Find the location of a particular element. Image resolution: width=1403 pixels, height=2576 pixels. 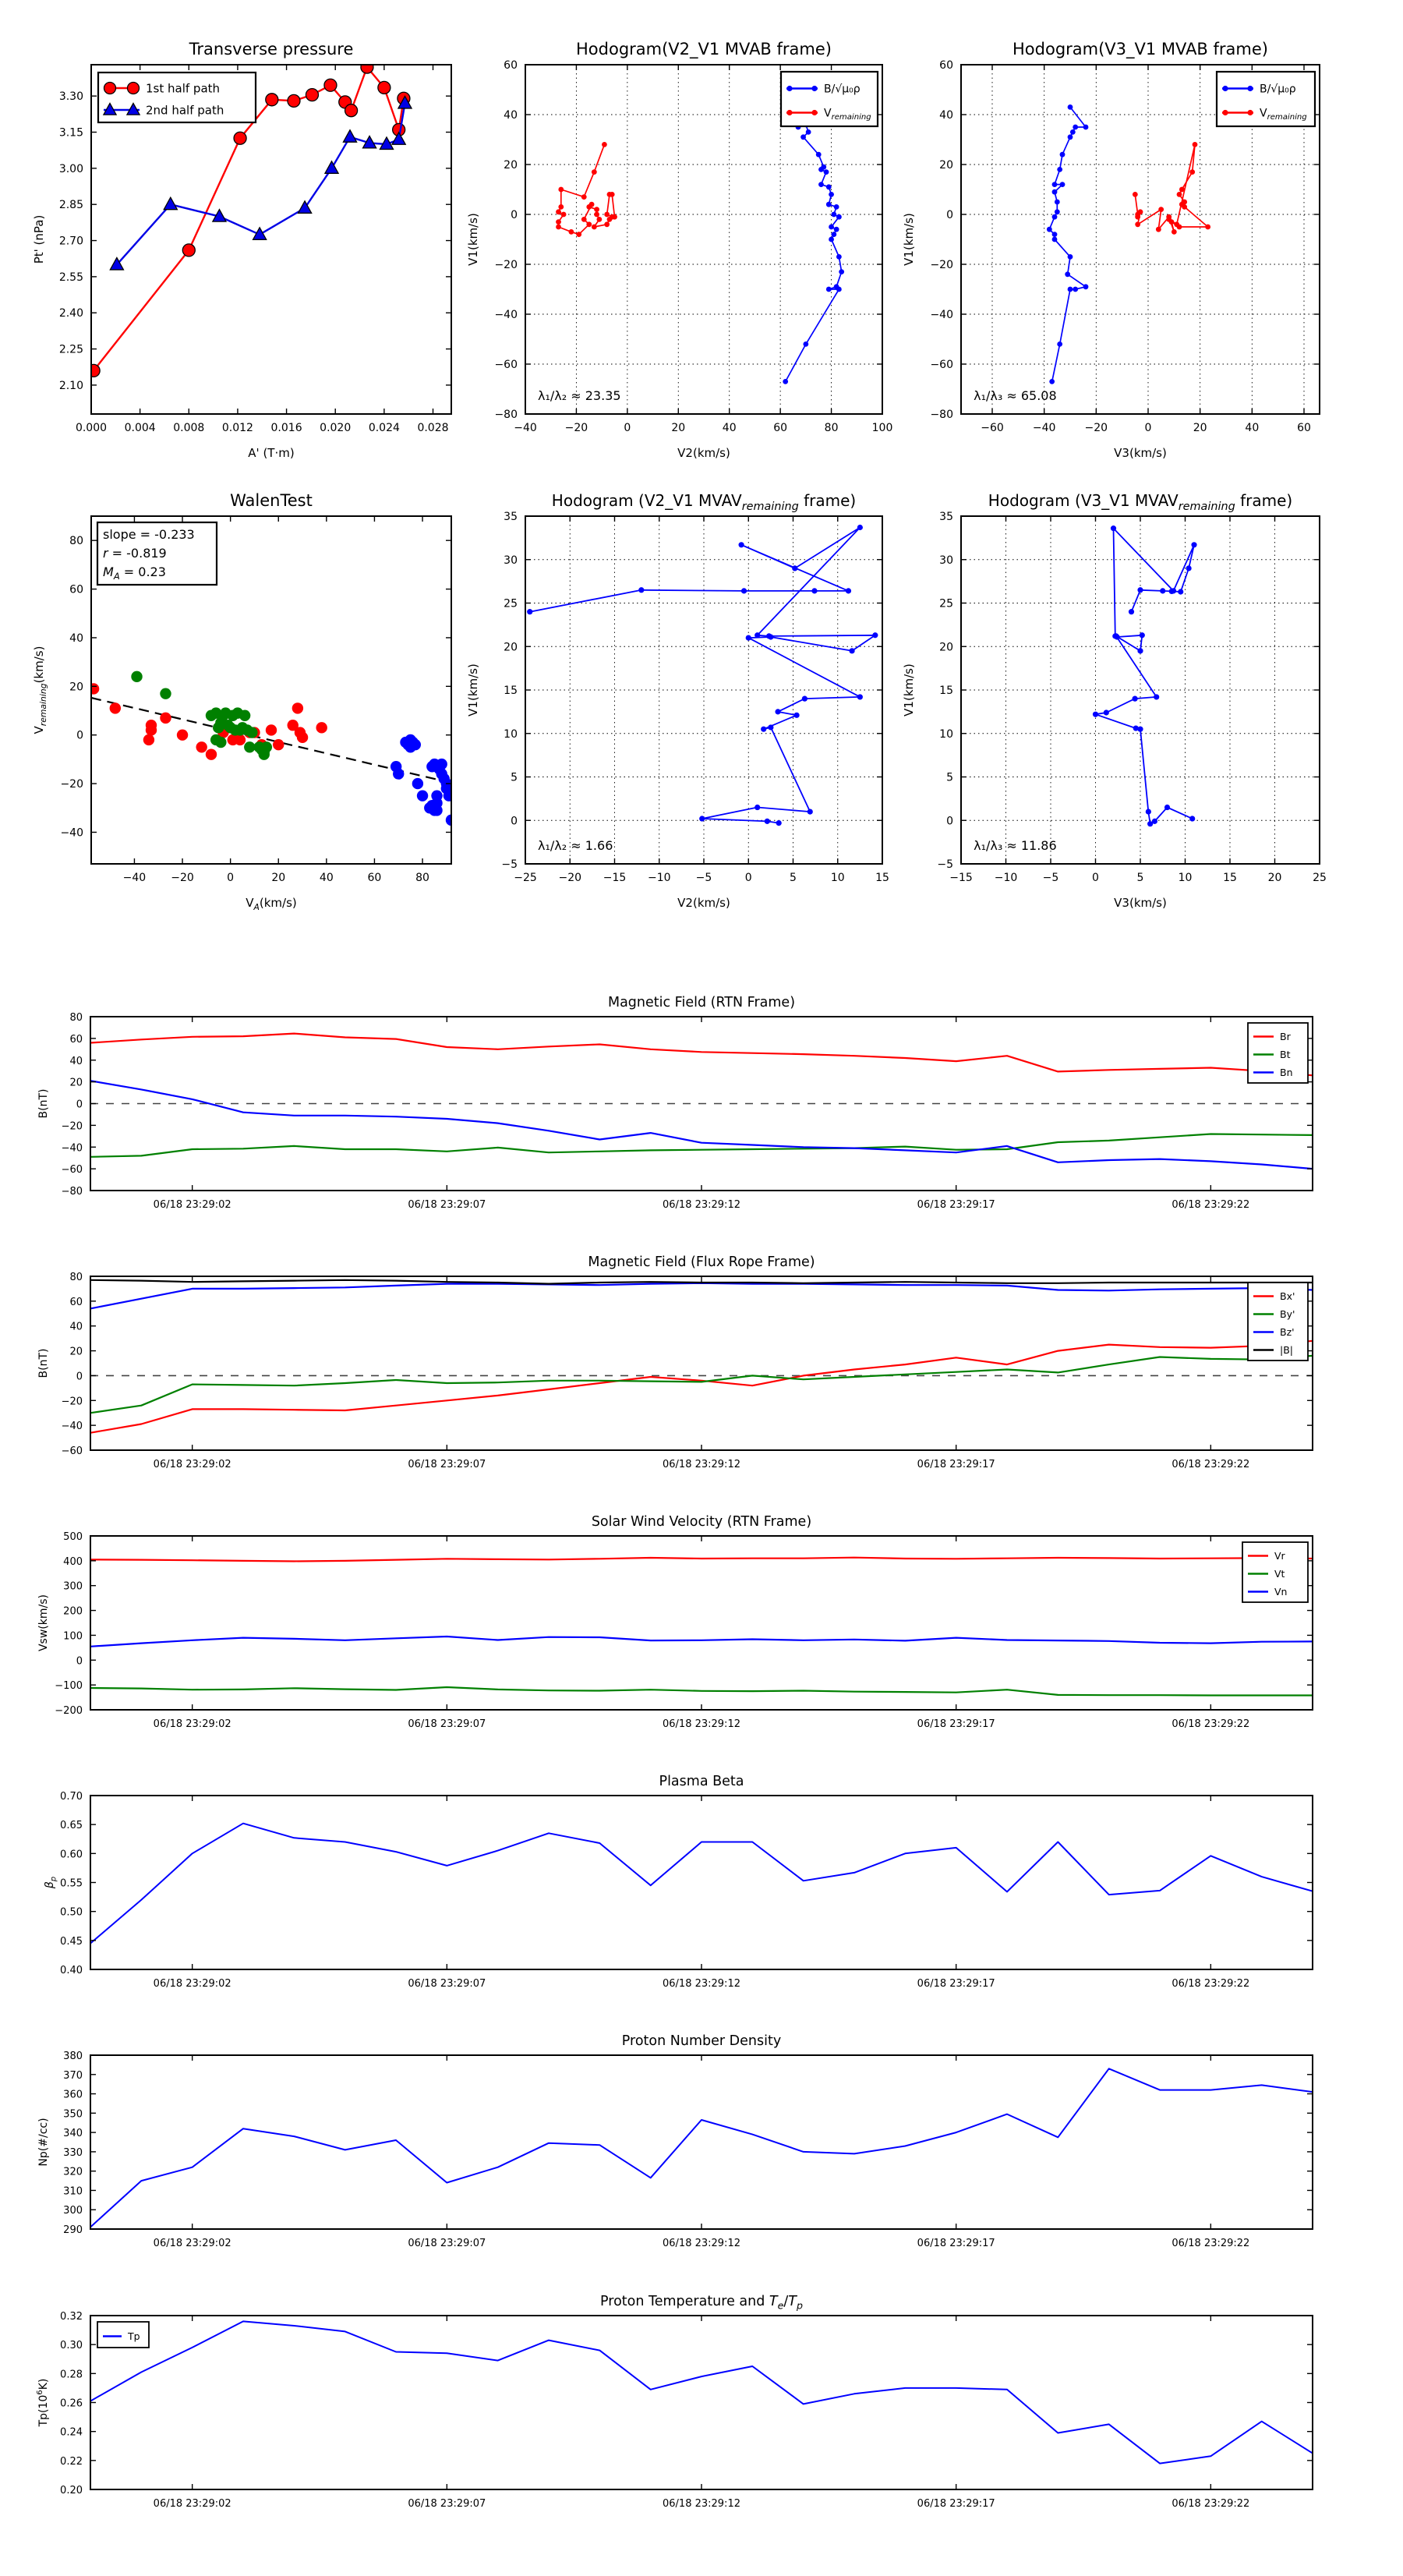

y-tick-label: 30 is located at coordinates (511, 560).